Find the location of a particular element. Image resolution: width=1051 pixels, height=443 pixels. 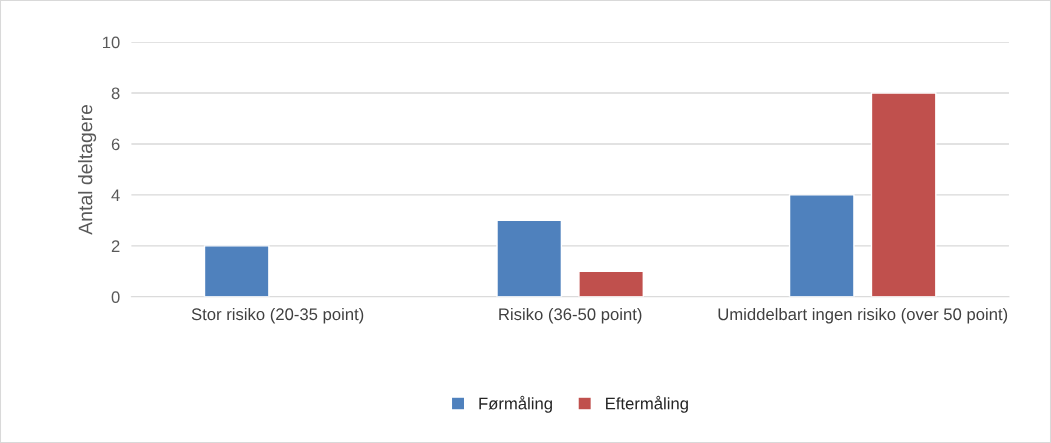

y-tick-label: 8 is located at coordinates (115, 93).